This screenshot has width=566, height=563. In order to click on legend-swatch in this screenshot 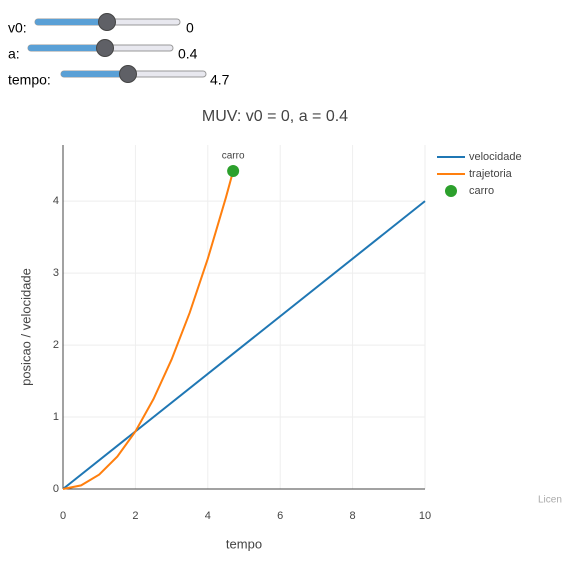, I will do `click(451, 191)`.